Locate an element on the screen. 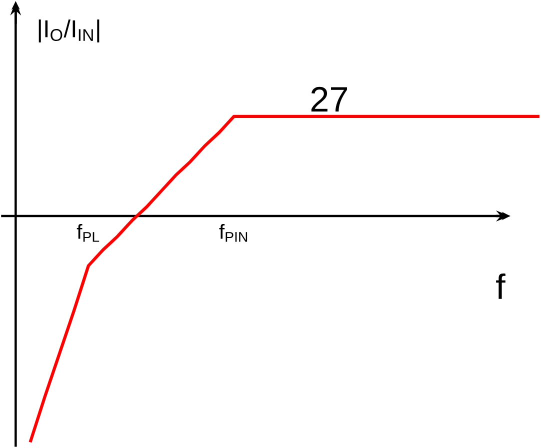 The image size is (541, 448). annotation: 27 is located at coordinates (329, 99).